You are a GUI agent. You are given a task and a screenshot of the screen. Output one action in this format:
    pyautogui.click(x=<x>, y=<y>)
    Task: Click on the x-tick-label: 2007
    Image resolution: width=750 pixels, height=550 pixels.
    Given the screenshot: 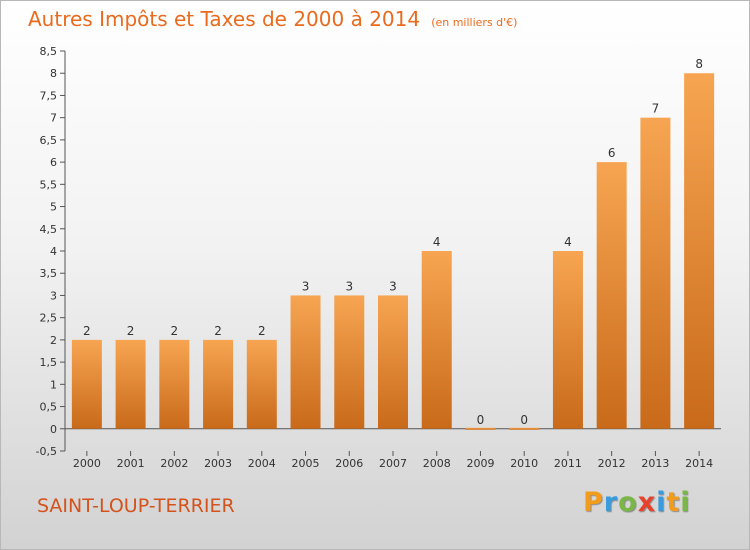 What is the action you would take?
    pyautogui.click(x=393, y=463)
    